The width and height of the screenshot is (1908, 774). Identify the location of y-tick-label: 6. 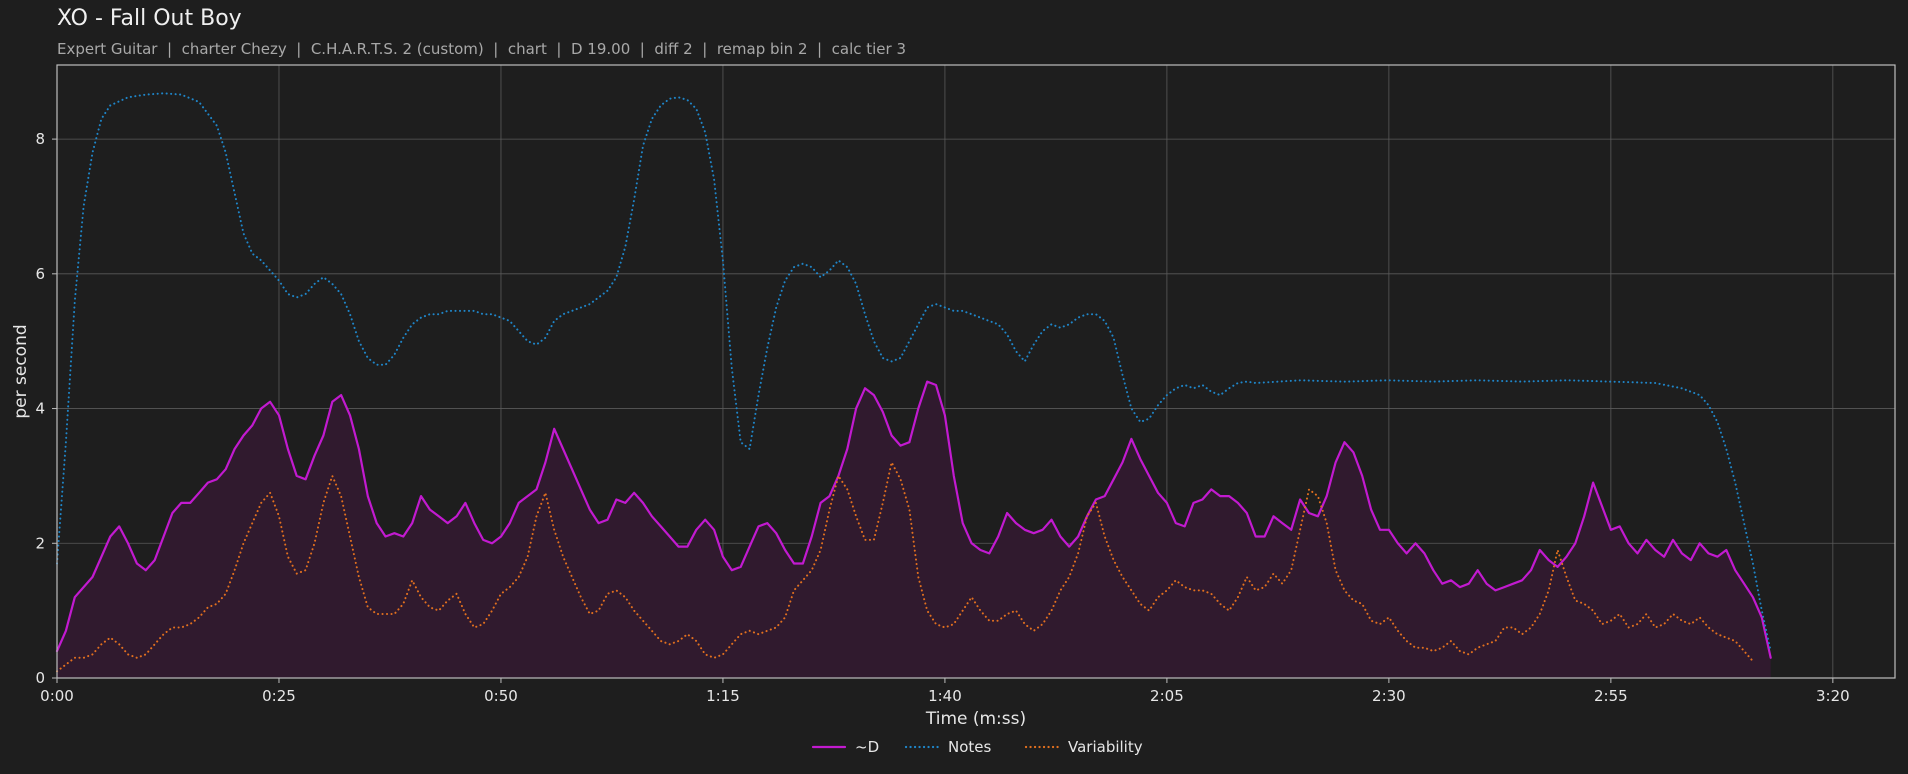
(40, 274).